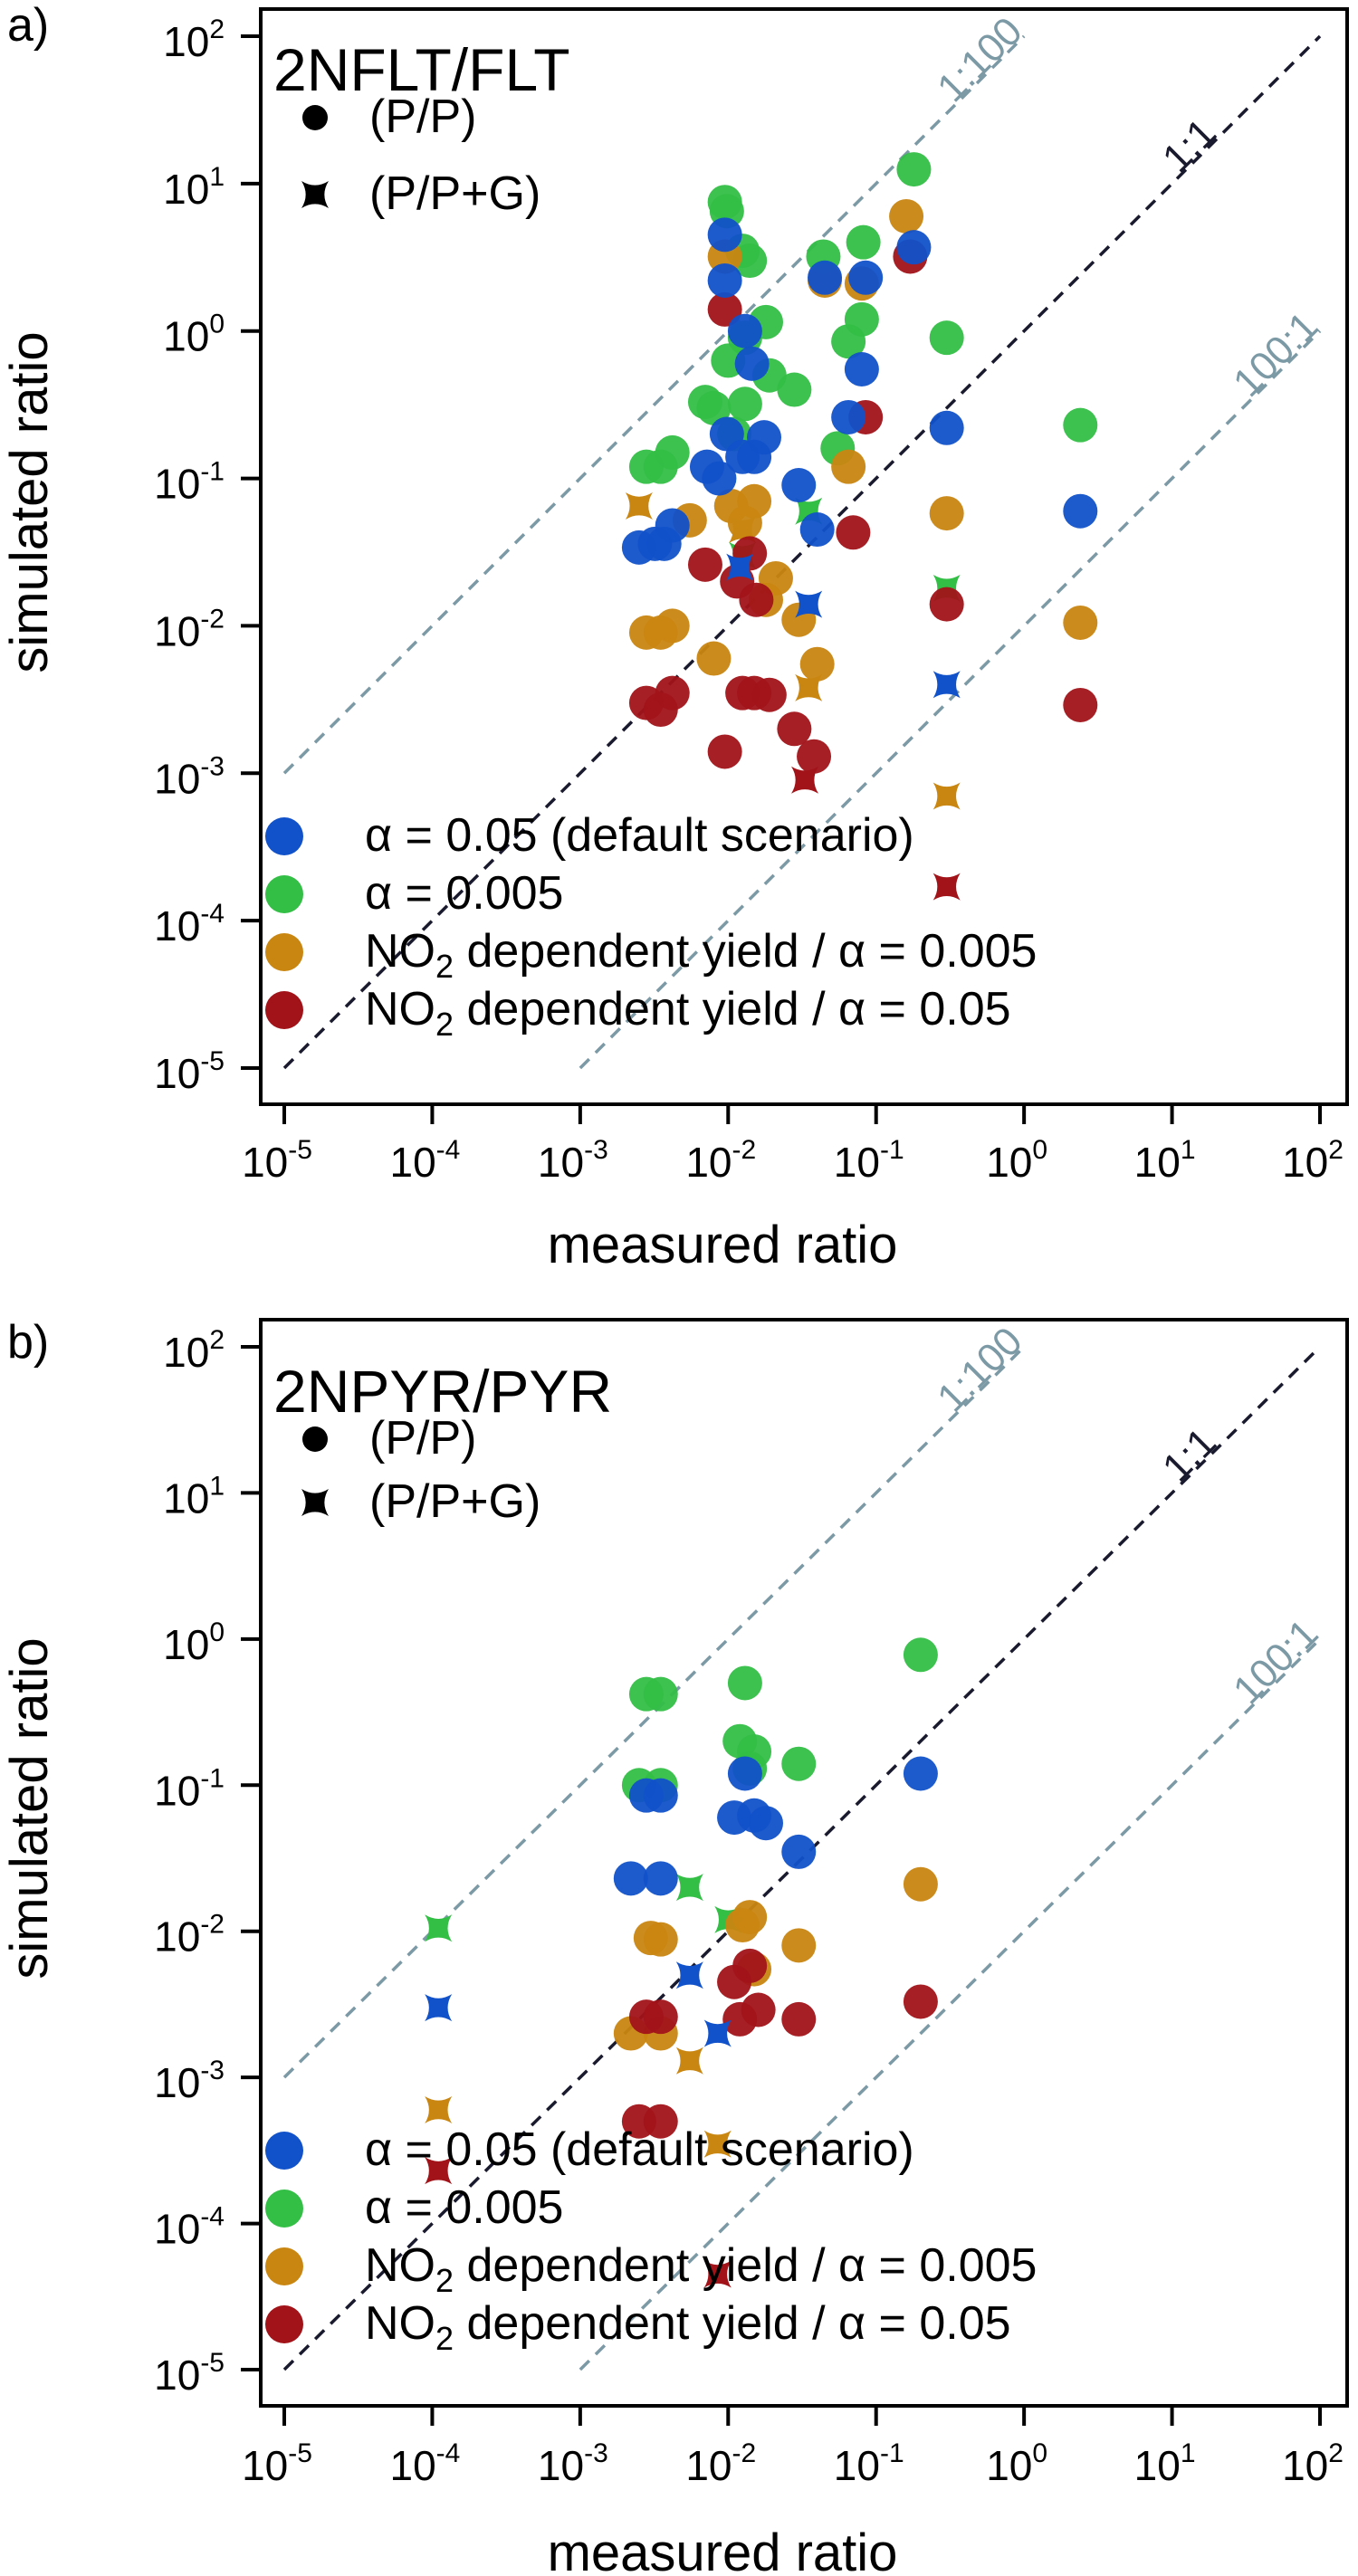 The width and height of the screenshot is (1358, 2576). What do you see at coordinates (425, 2463) in the screenshot?
I see `x-tick-label: 10⁻⁴` at bounding box center [425, 2463].